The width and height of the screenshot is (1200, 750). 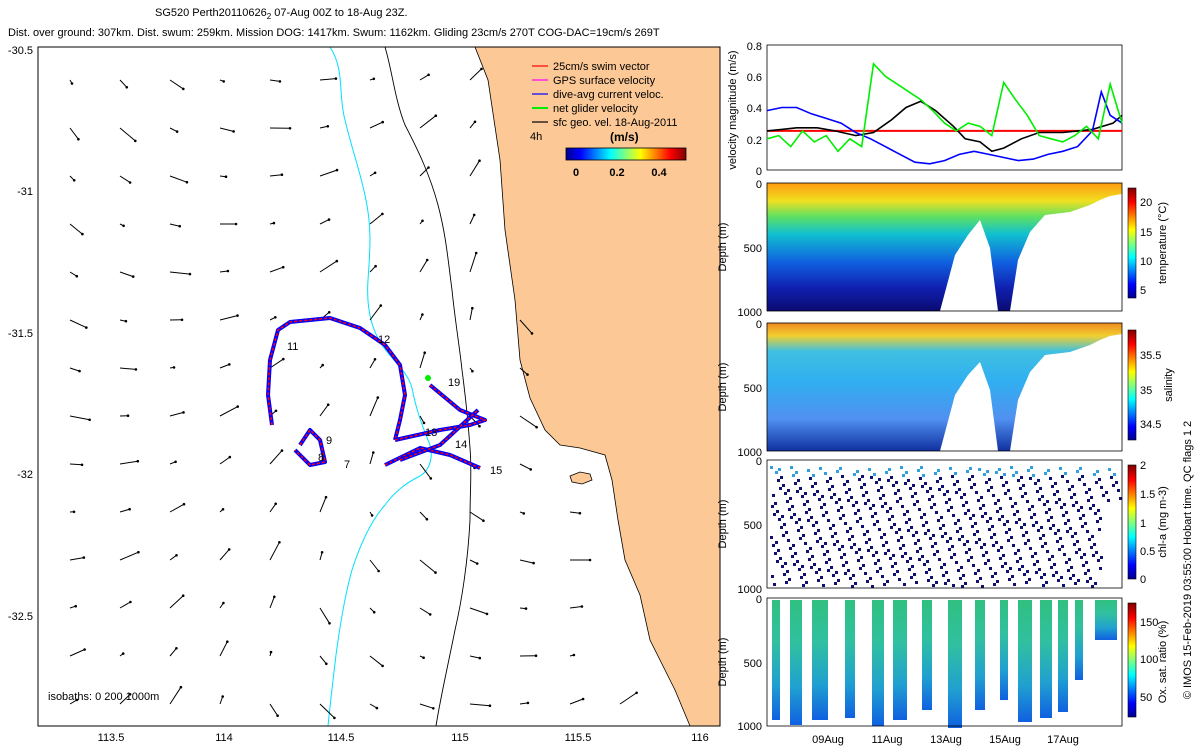 I want to click on colorbar-title: (m/s), so click(x=624, y=137).